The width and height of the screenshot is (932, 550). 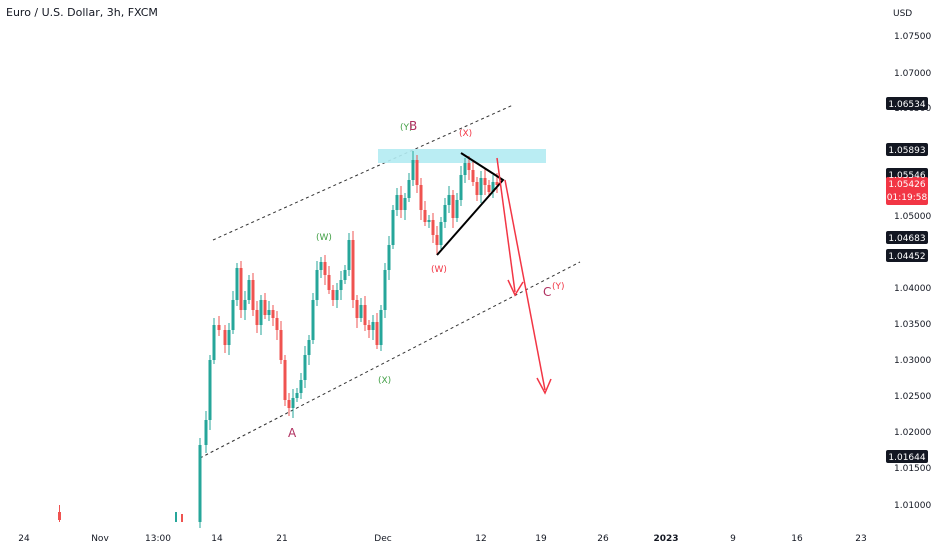 I want to click on x-tick-label: 9, so click(x=733, y=539).